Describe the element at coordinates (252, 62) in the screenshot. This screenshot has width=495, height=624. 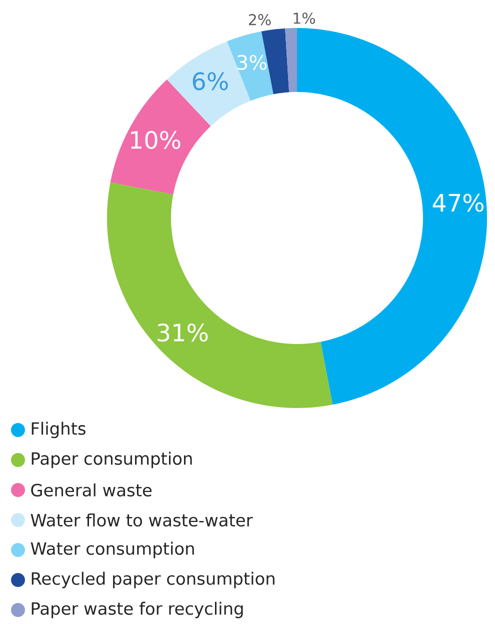
I see `data-label: 3%` at that location.